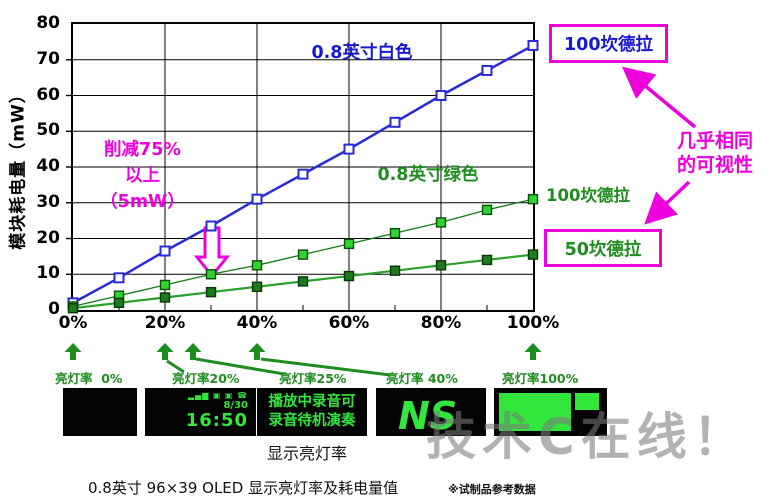  Describe the element at coordinates (257, 323) in the screenshot. I see `x-tick-label: 40%` at that location.